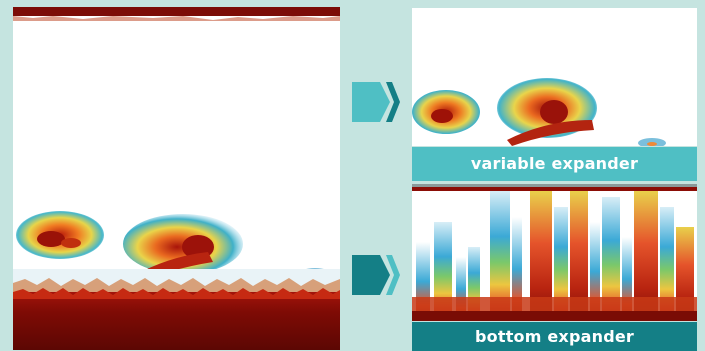 The width and height of the screenshot is (705, 351). Describe the element at coordinates (554, 164) in the screenshot. I see `variable-expander-label: variable expander` at that location.